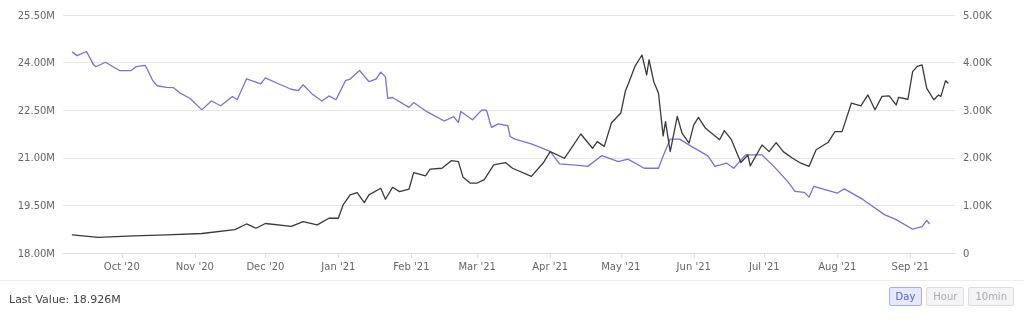 This screenshot has width=1024, height=323. What do you see at coordinates (764, 266) in the screenshot?
I see `x-tick-label: Jul '21` at bounding box center [764, 266].